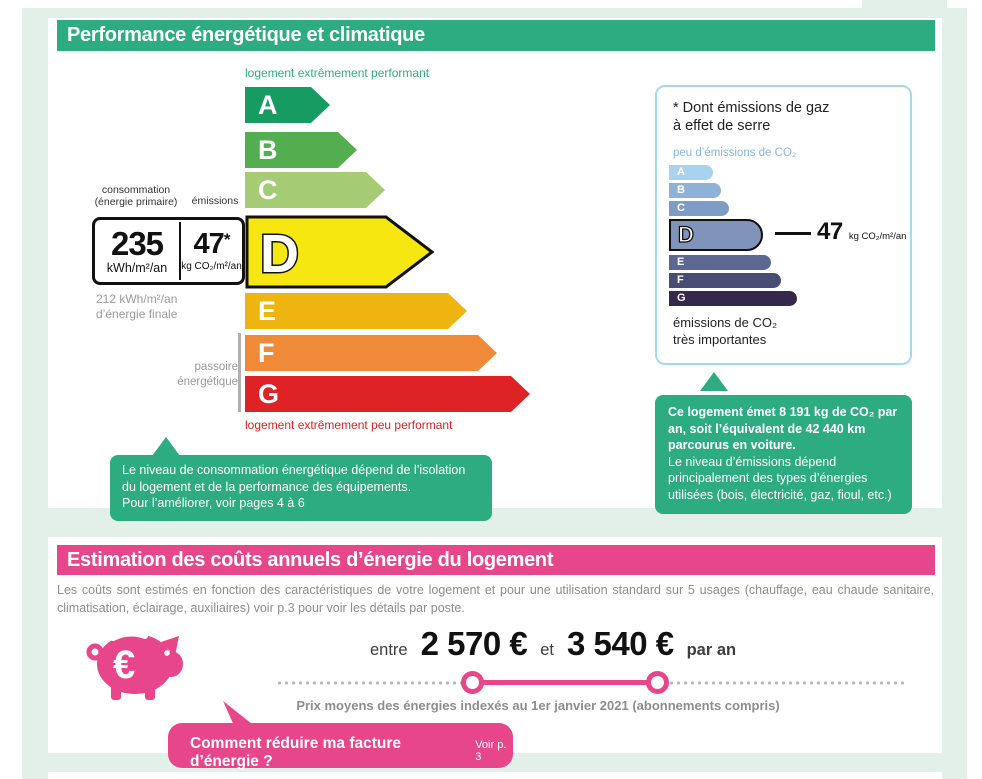  Describe the element at coordinates (387, 394) in the screenshot. I see `energy-class-g-arrow: G` at that location.